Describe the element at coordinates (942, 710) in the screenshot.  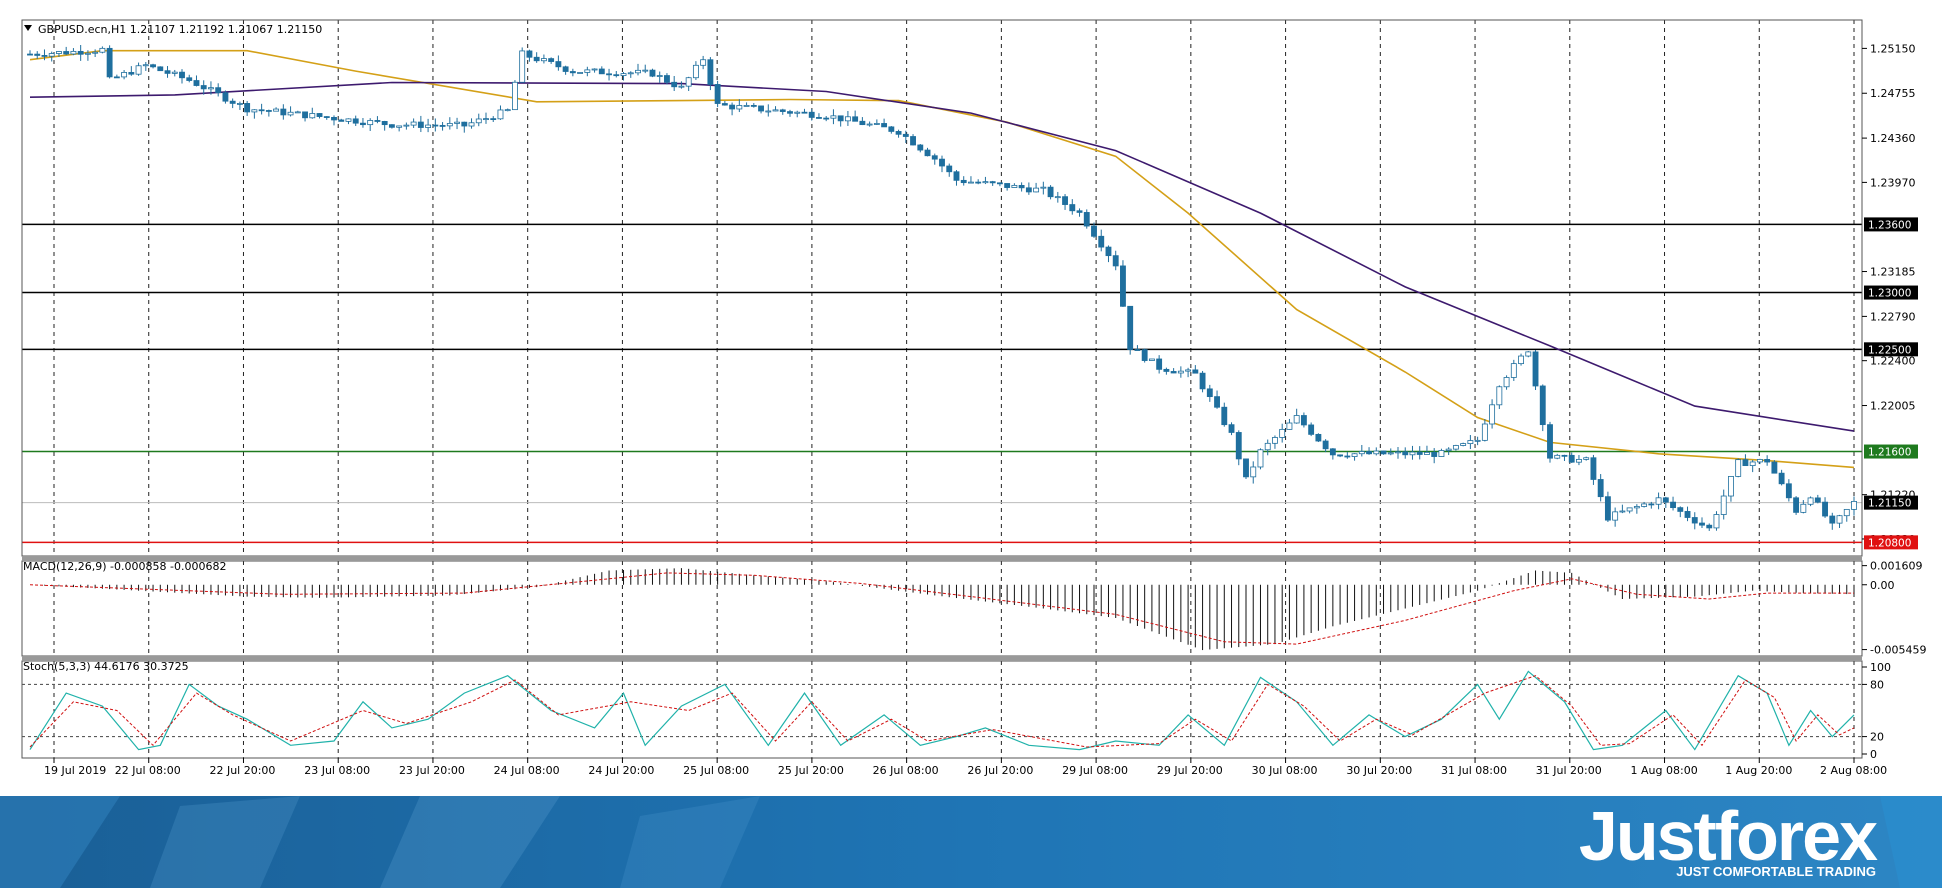
I see `stoch-k-line` at that location.